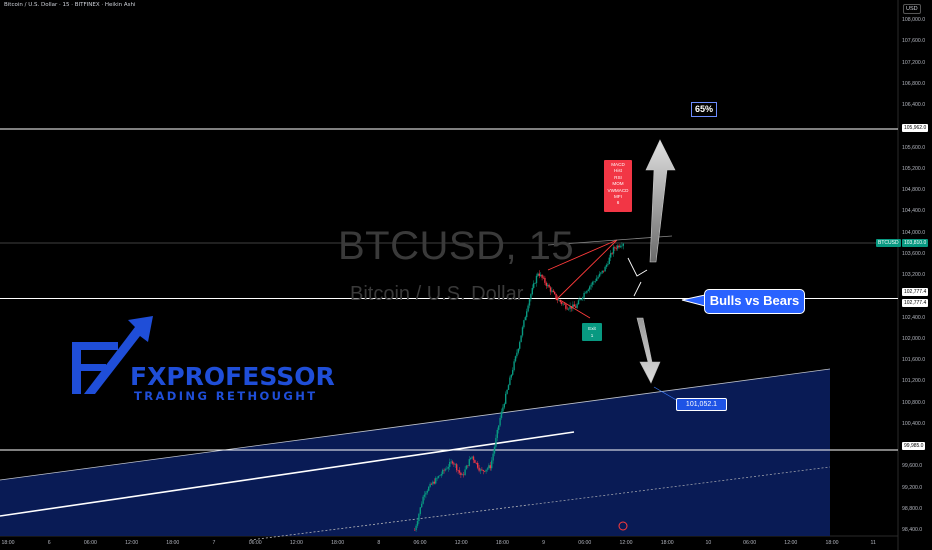  I want to click on callout-connector, so click(666, 394).